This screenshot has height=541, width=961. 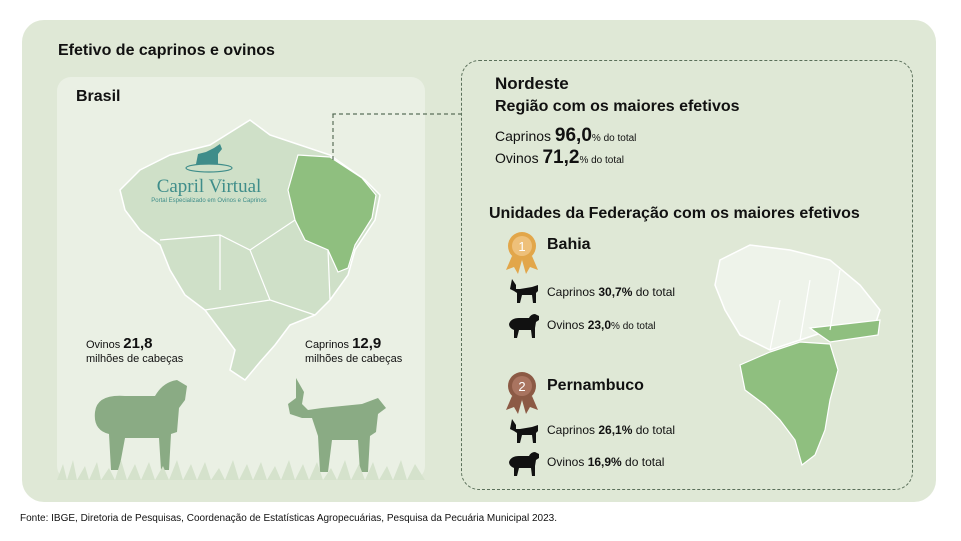 What do you see at coordinates (559, 157) in the screenshot?
I see `nordeste-ovinos-stat: Ovinos 71,2% do total` at bounding box center [559, 157].